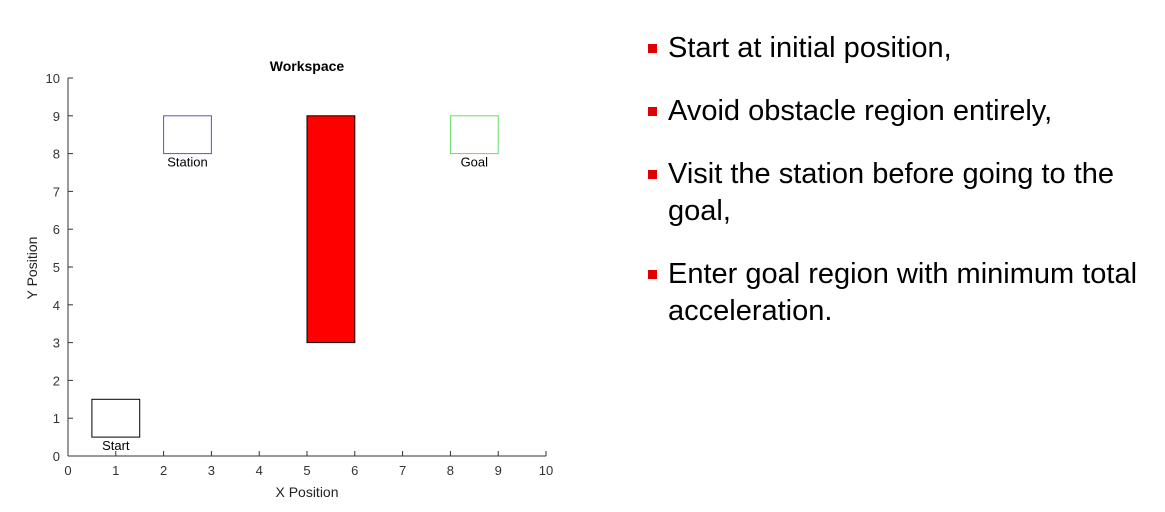 Image resolution: width=1165 pixels, height=512 pixels. What do you see at coordinates (56, 380) in the screenshot?
I see `y-tick-label: 2` at bounding box center [56, 380].